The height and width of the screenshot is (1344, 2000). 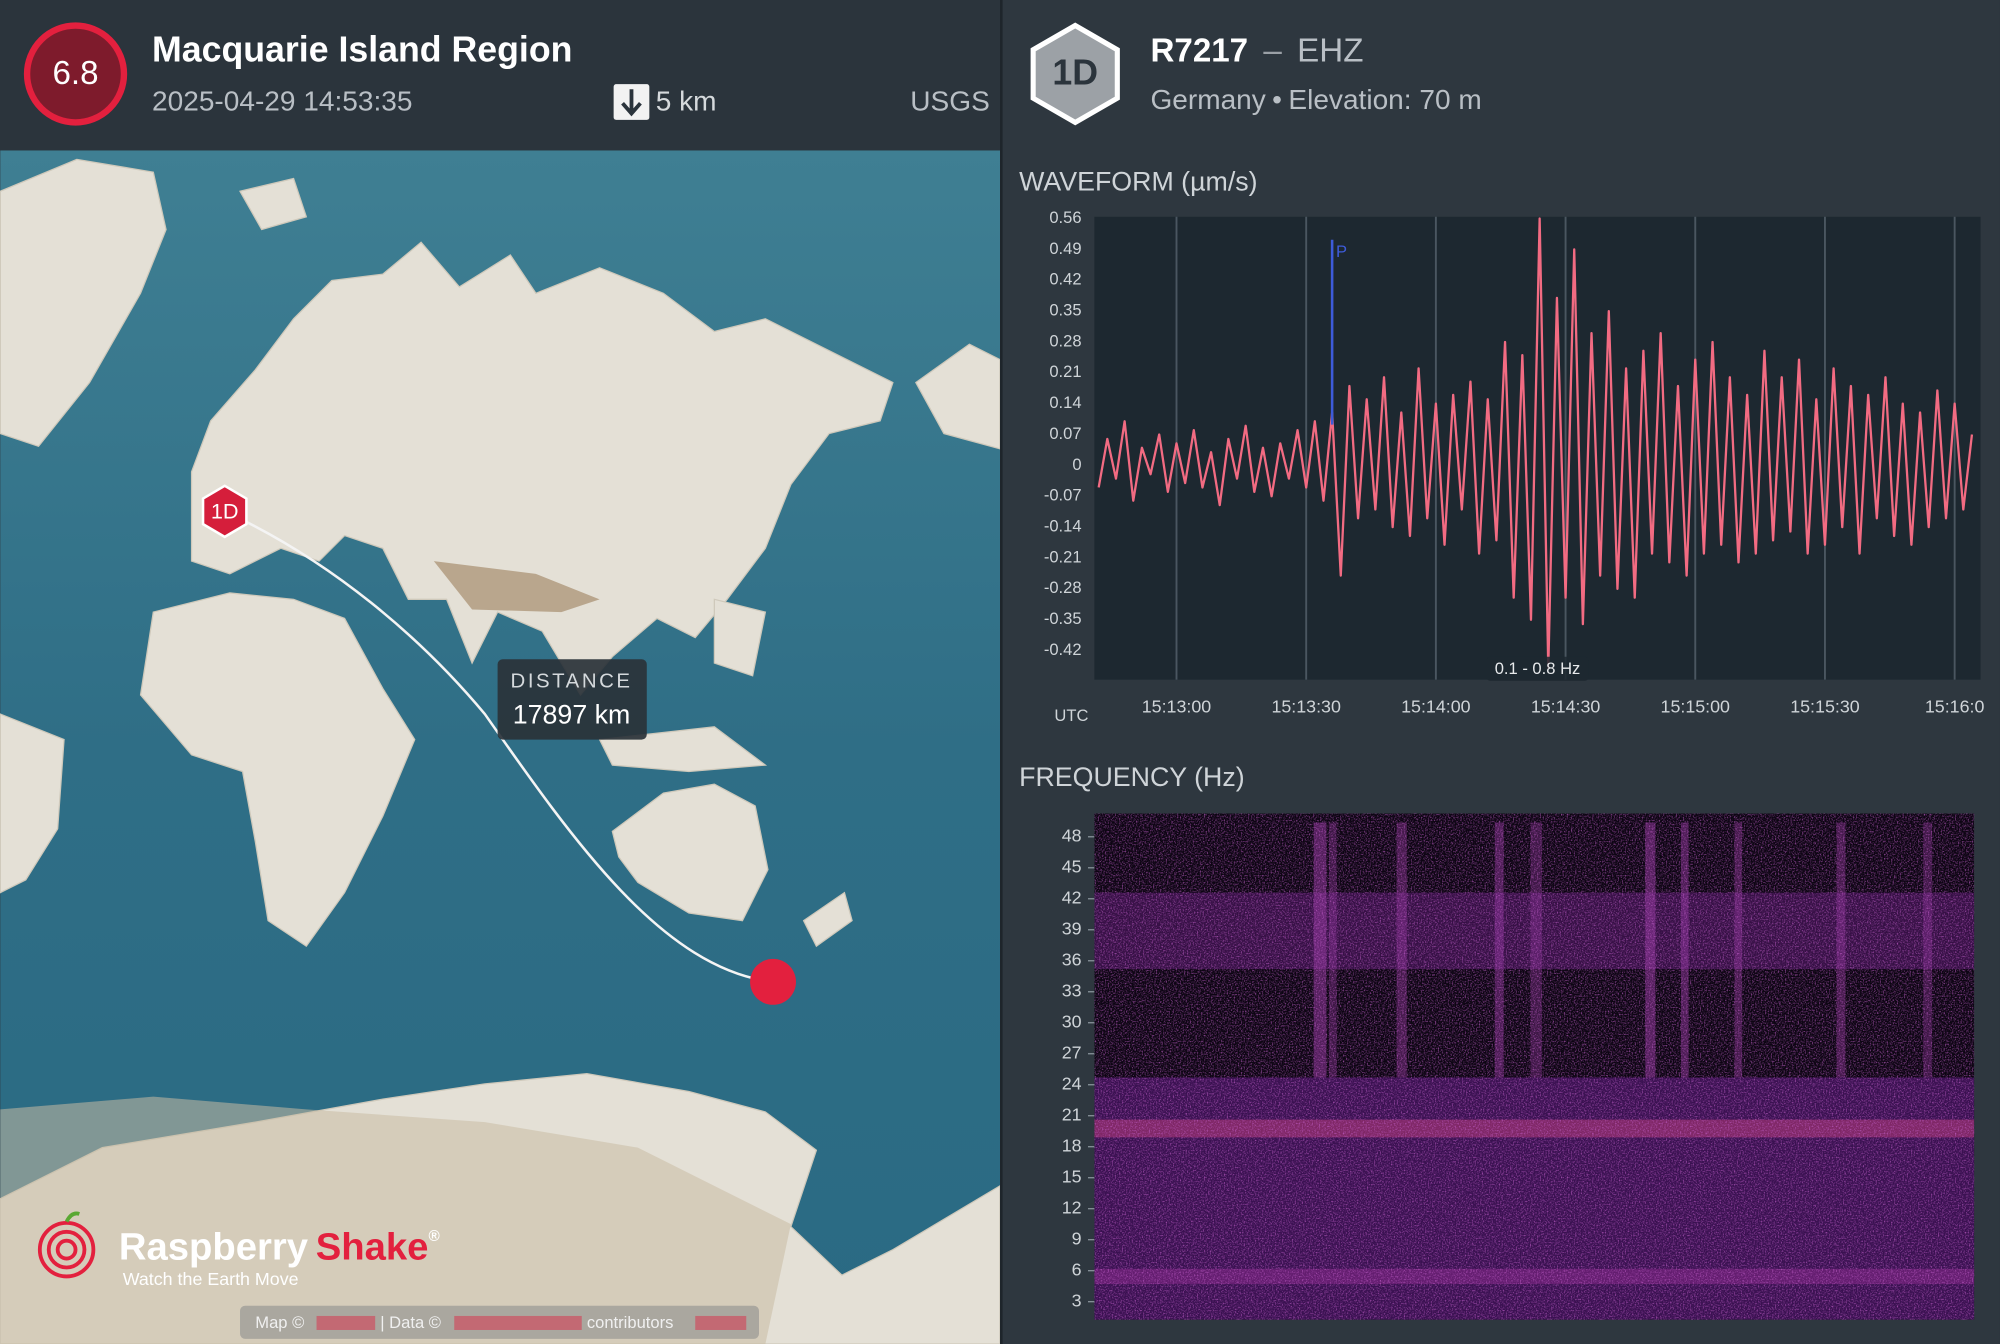 I want to click on x-axis-label: UTC, so click(x=1071, y=715).